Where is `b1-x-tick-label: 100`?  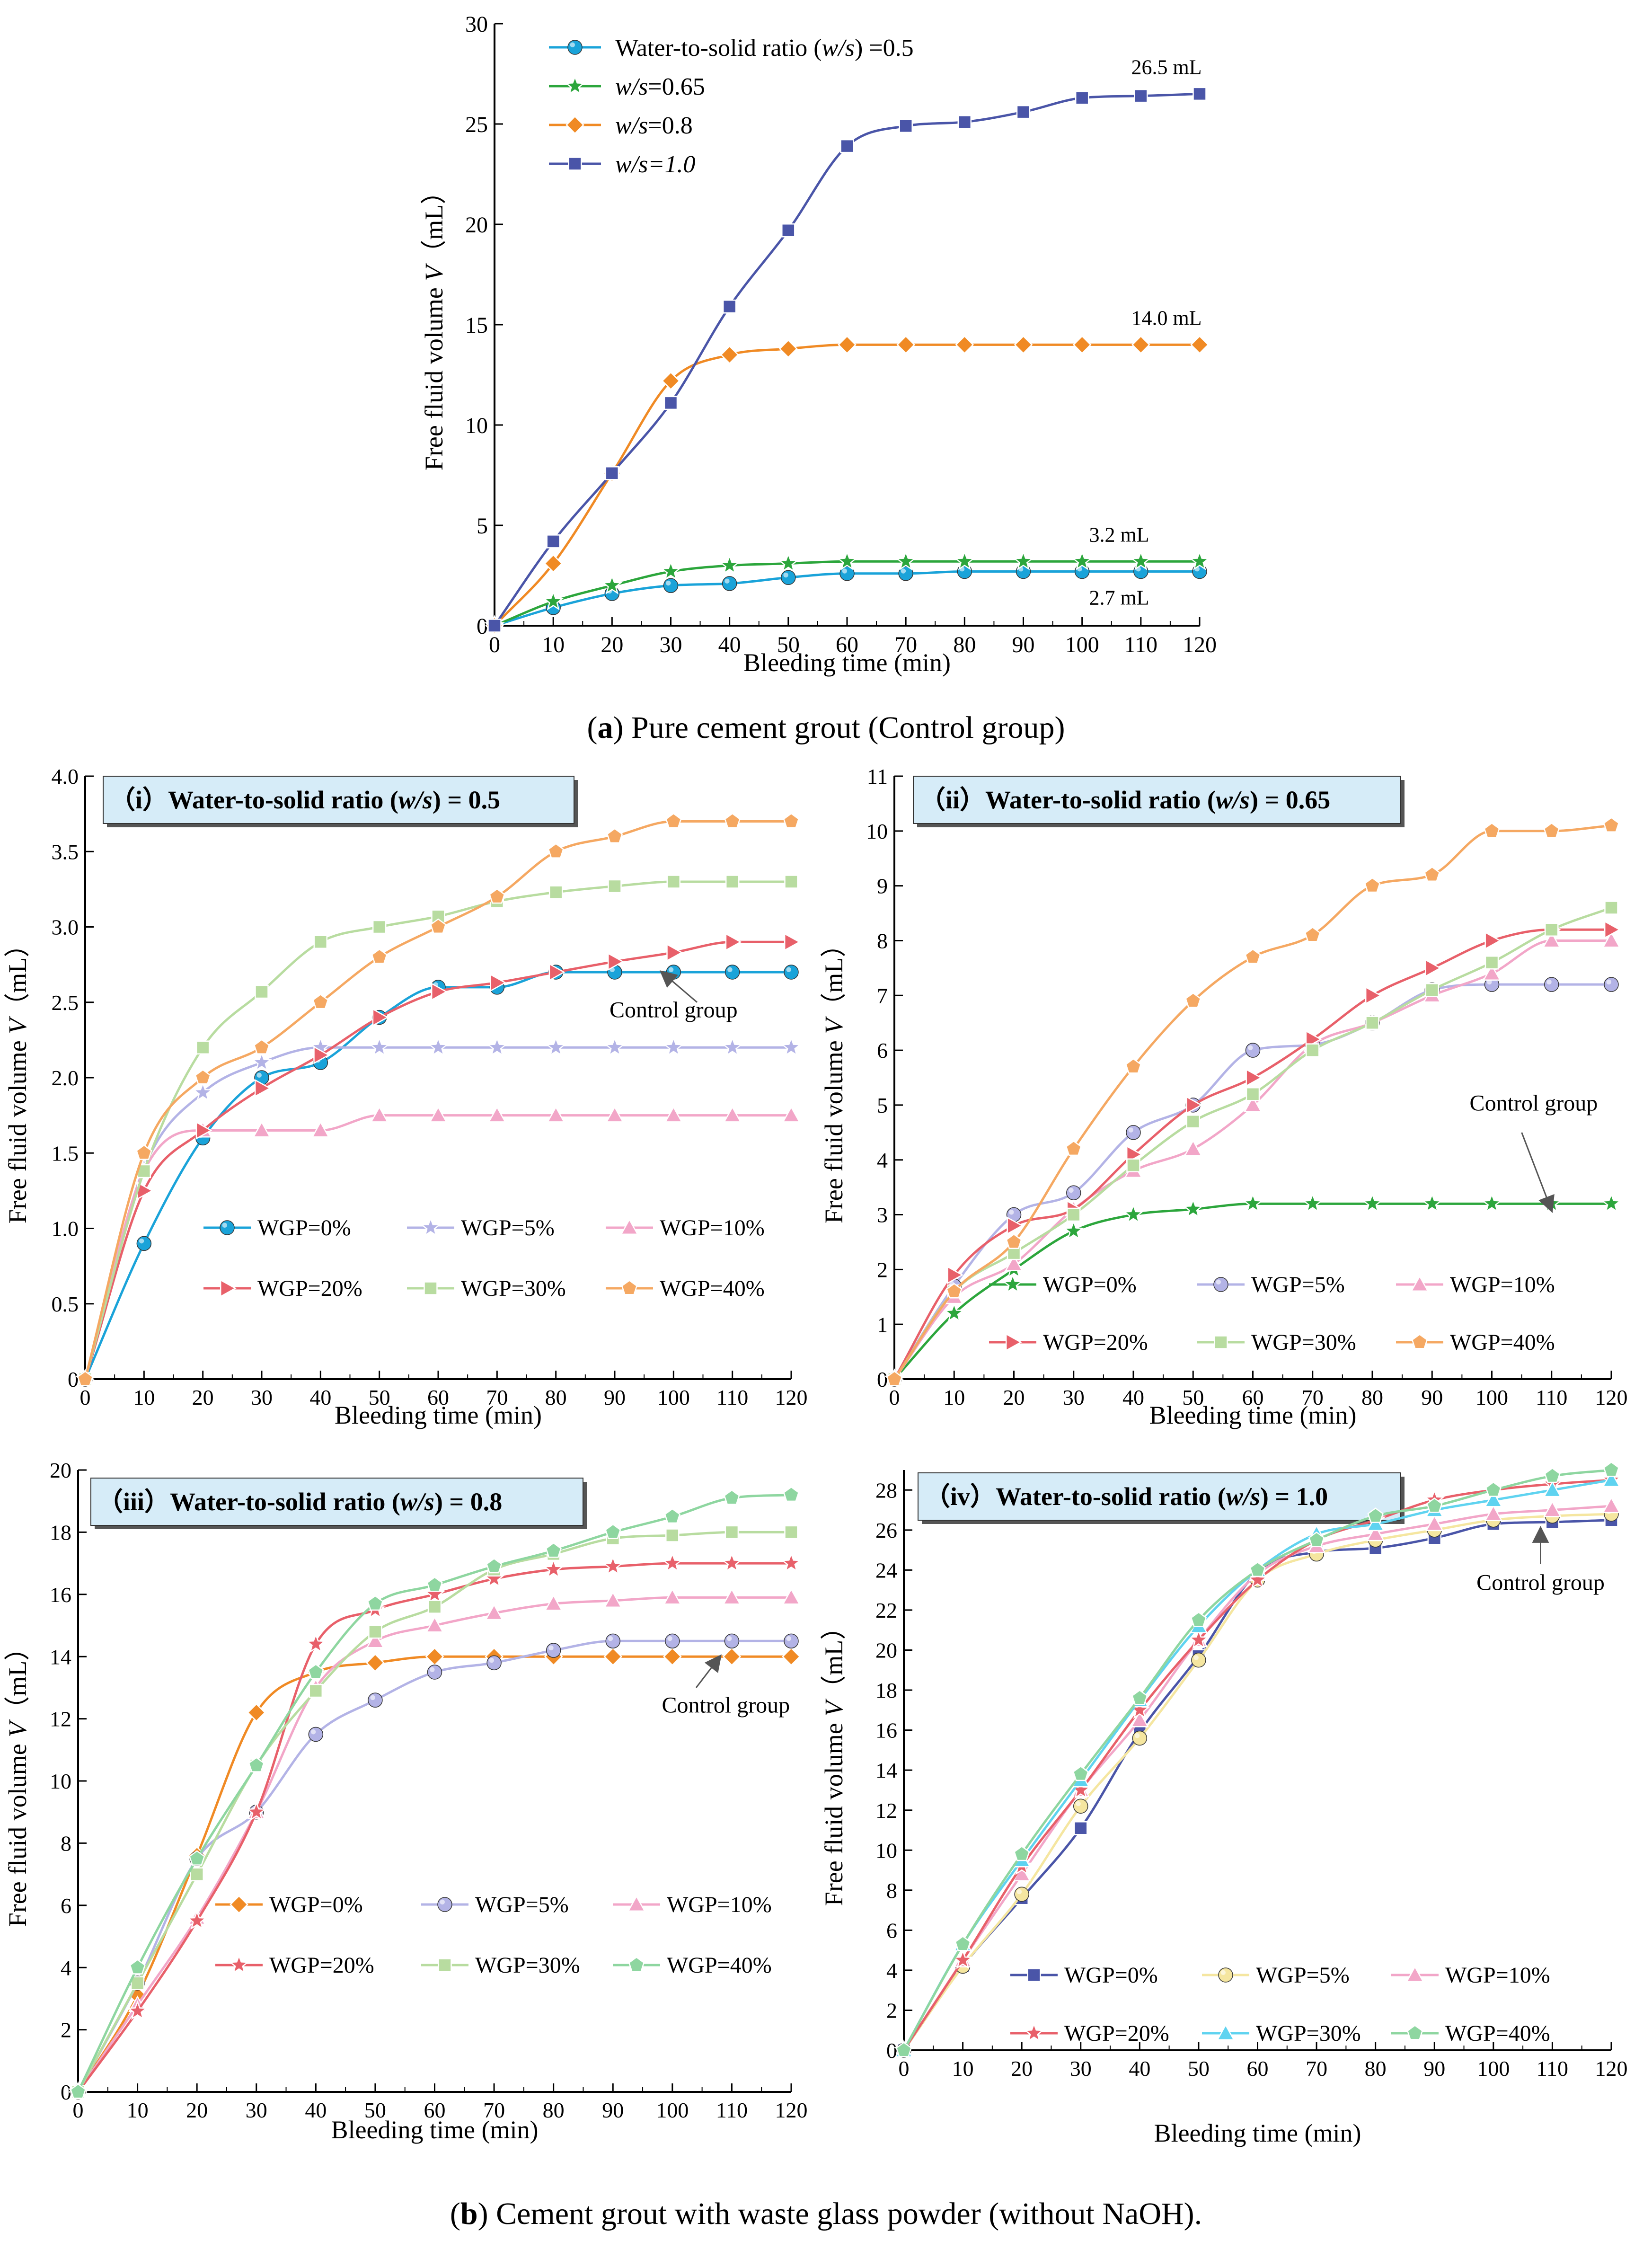 b1-x-tick-label: 100 is located at coordinates (673, 1397).